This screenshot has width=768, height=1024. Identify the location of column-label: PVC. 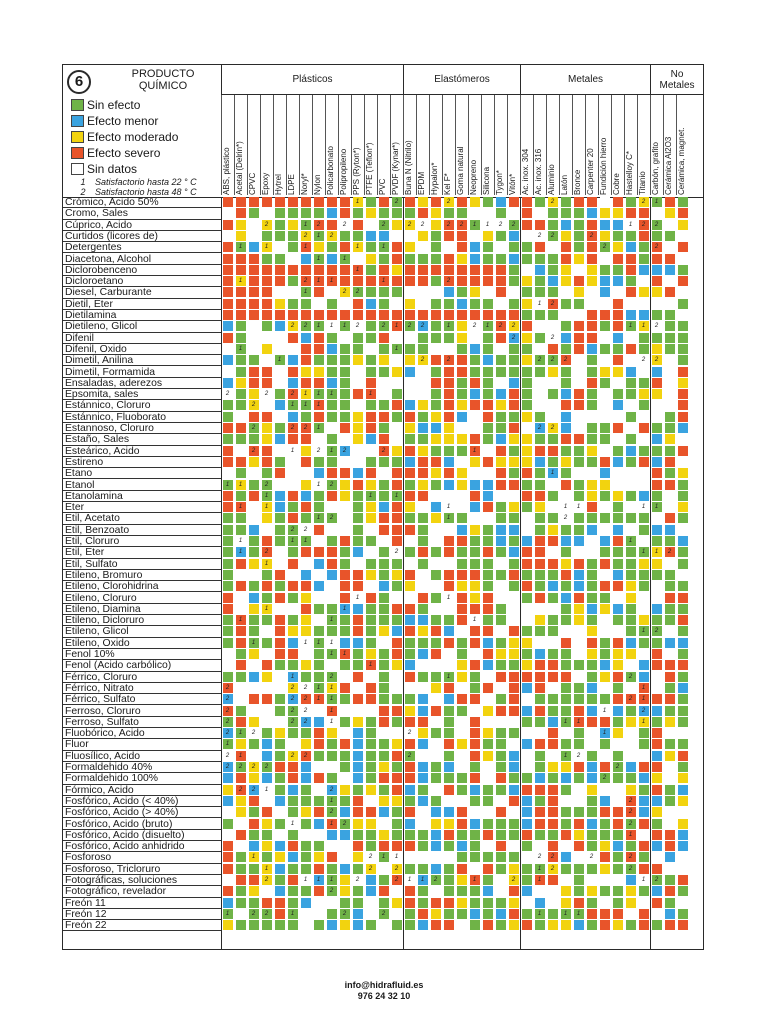
(382, 186).